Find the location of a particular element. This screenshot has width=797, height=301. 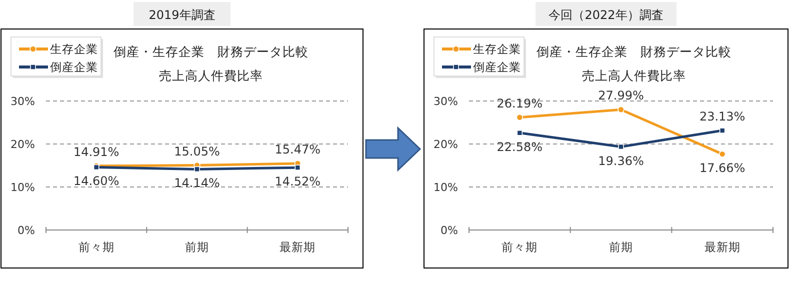

data-label: 17.66% is located at coordinates (722, 168).